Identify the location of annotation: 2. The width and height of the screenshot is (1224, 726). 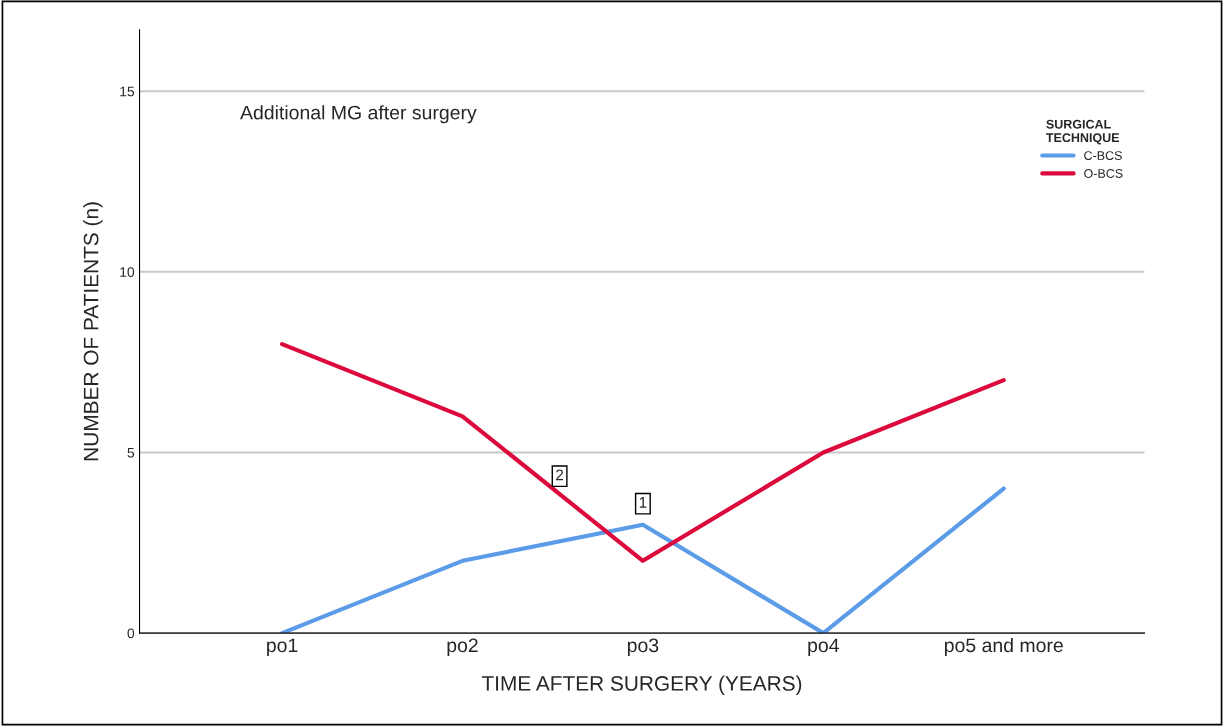
(560, 475).